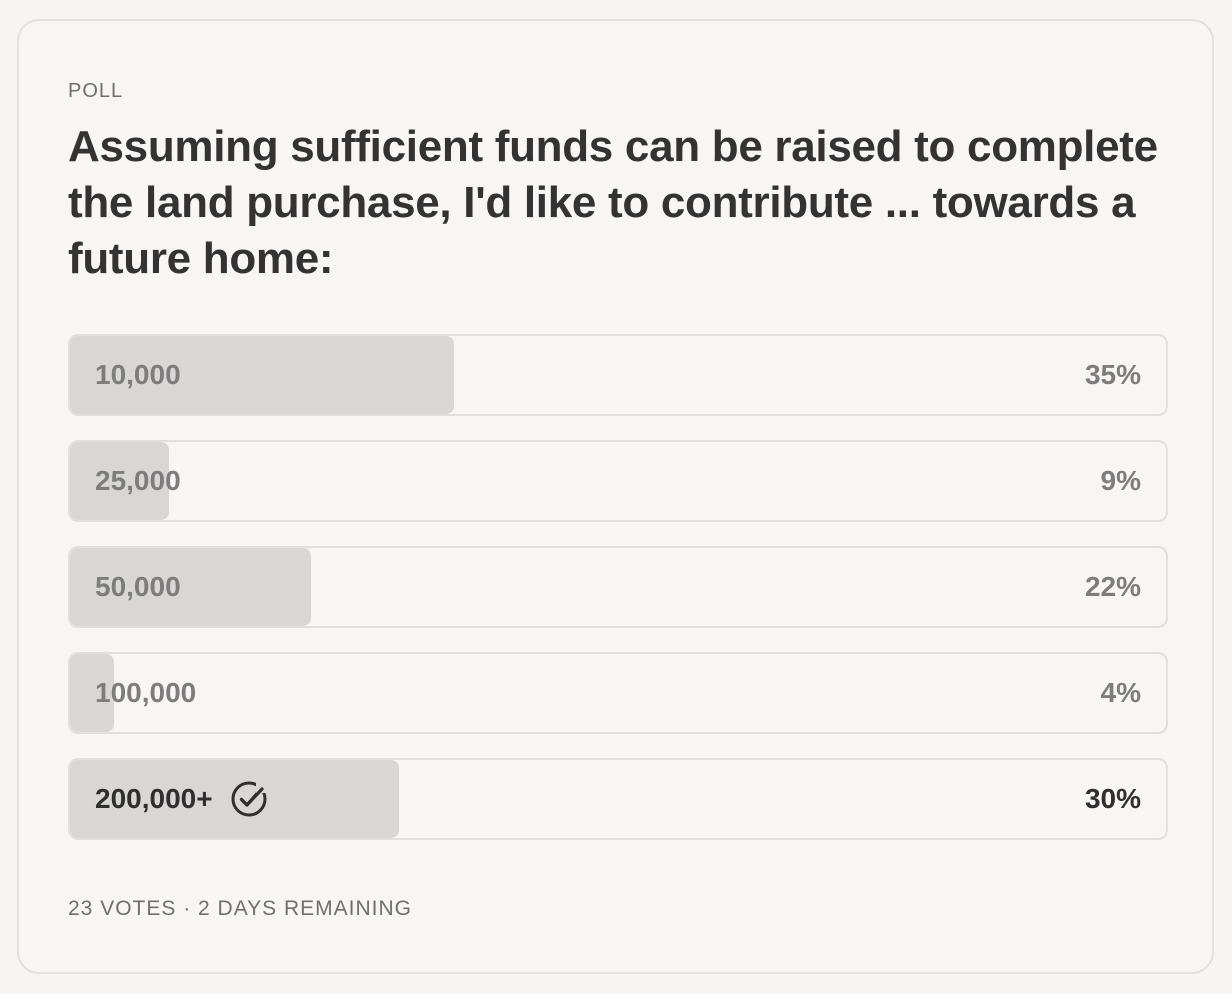 Image resolution: width=1232 pixels, height=994 pixels. I want to click on poll-option-label: 200,000+, so click(154, 798).